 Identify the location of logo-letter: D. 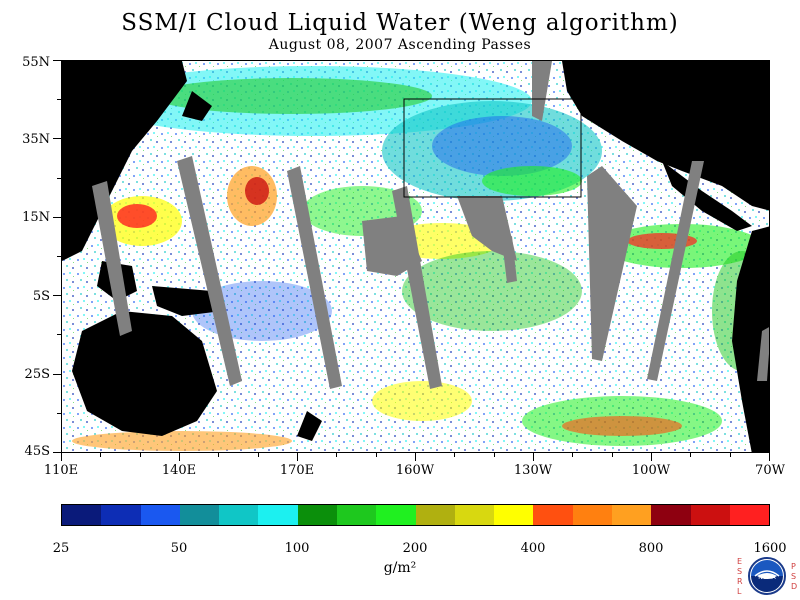
(794, 586).